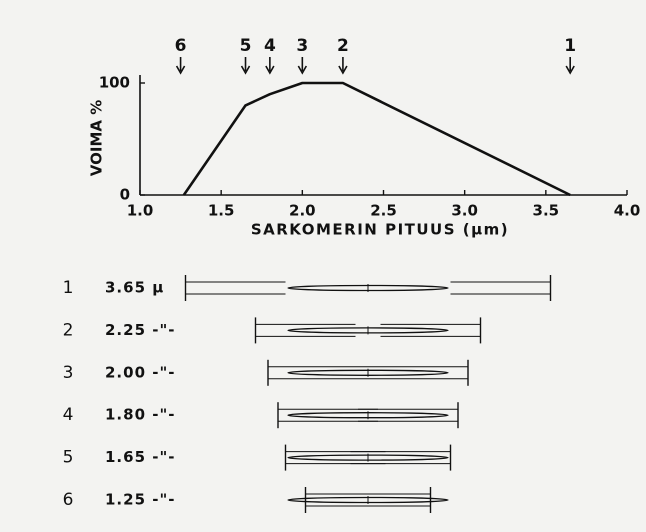 The height and width of the screenshot is (532, 646). I want to click on x-tick-label: 2.0, so click(302, 211).